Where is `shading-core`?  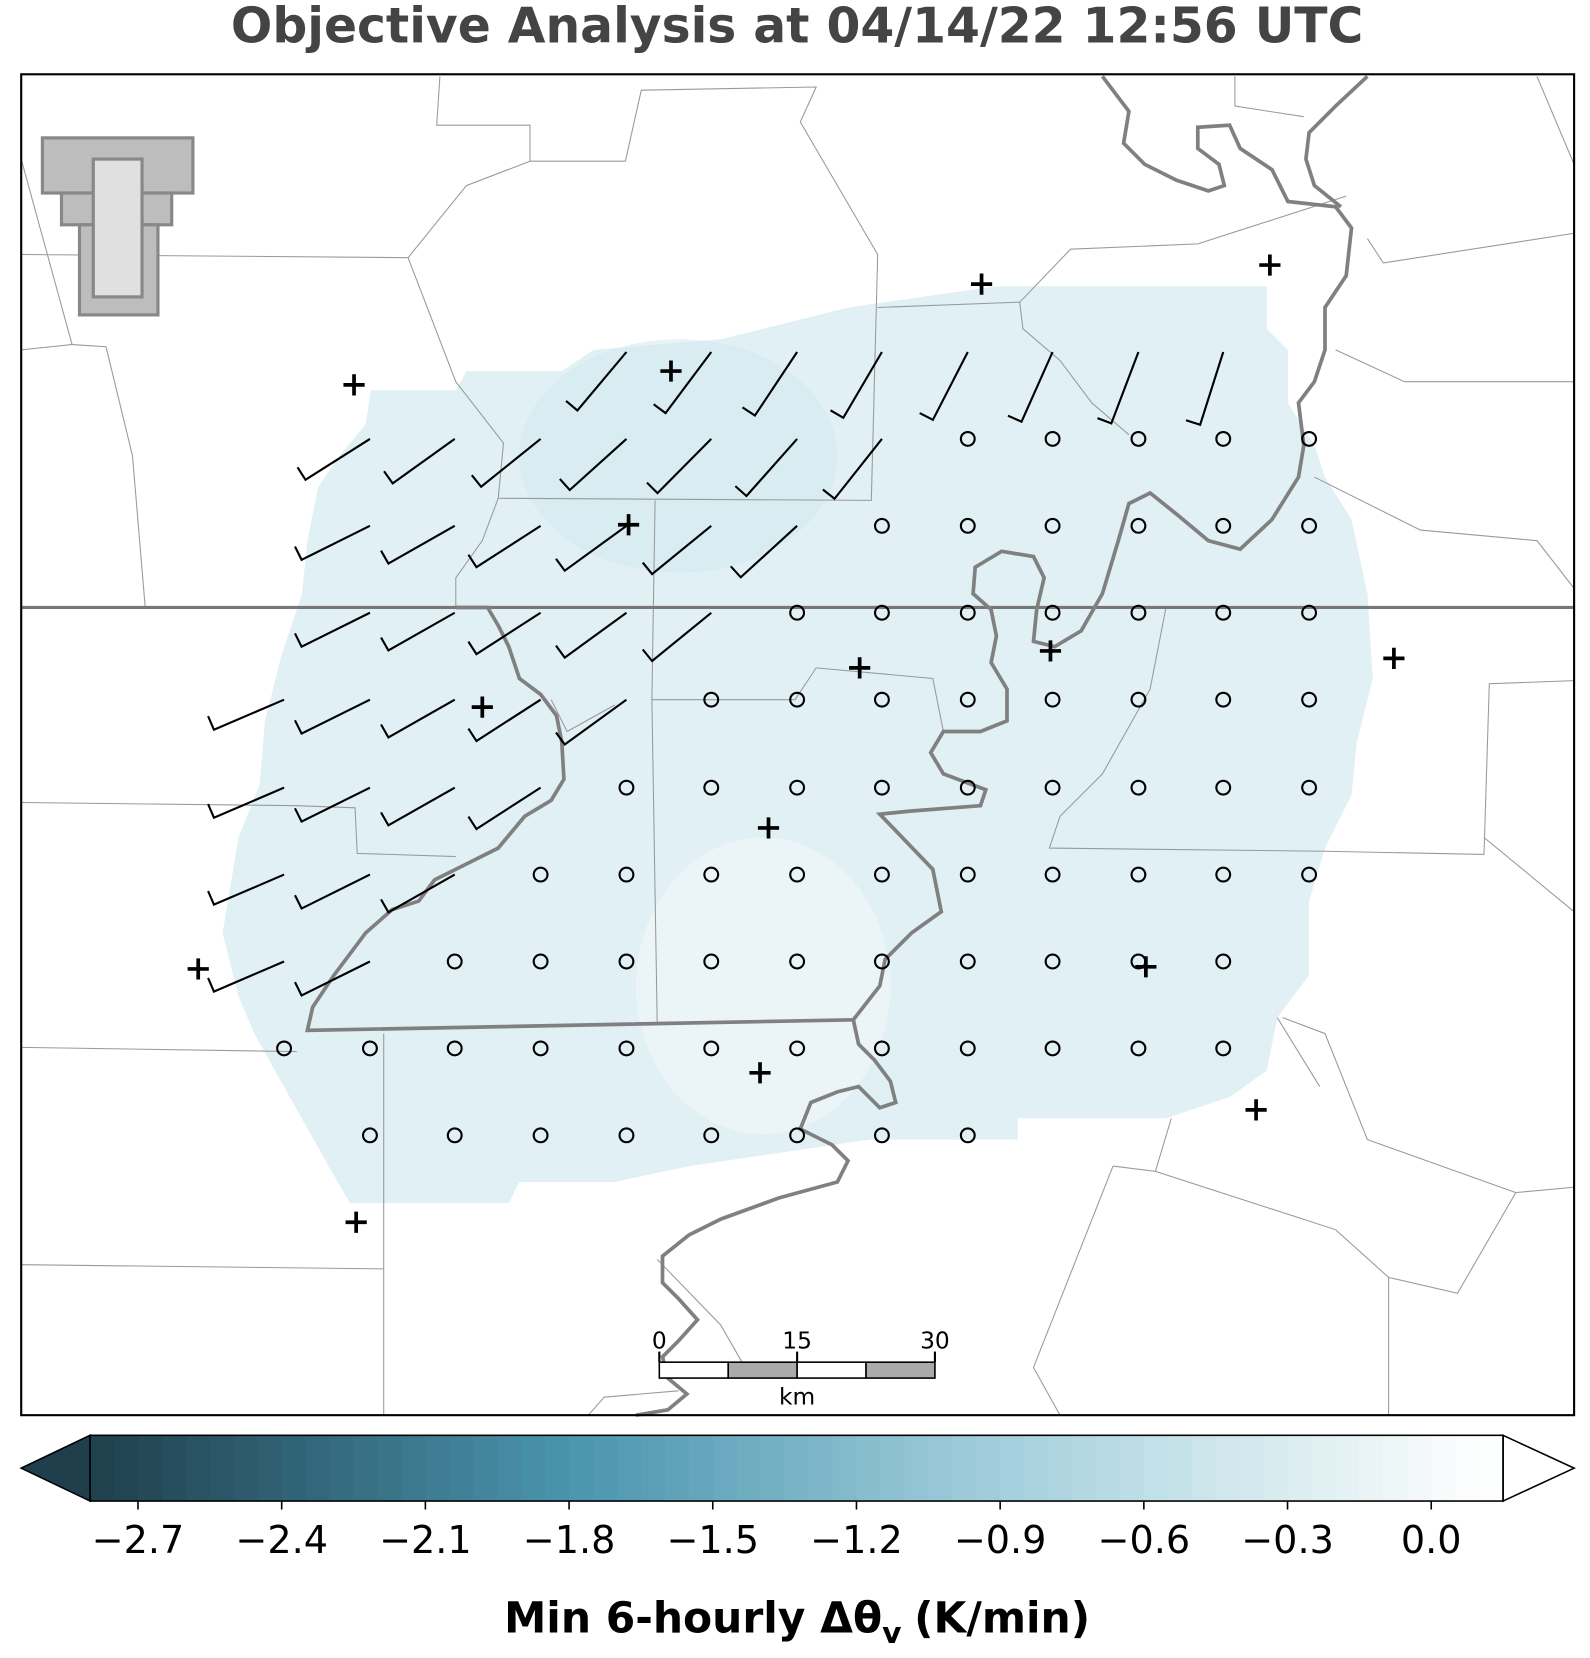
shading-core is located at coordinates (678, 456).